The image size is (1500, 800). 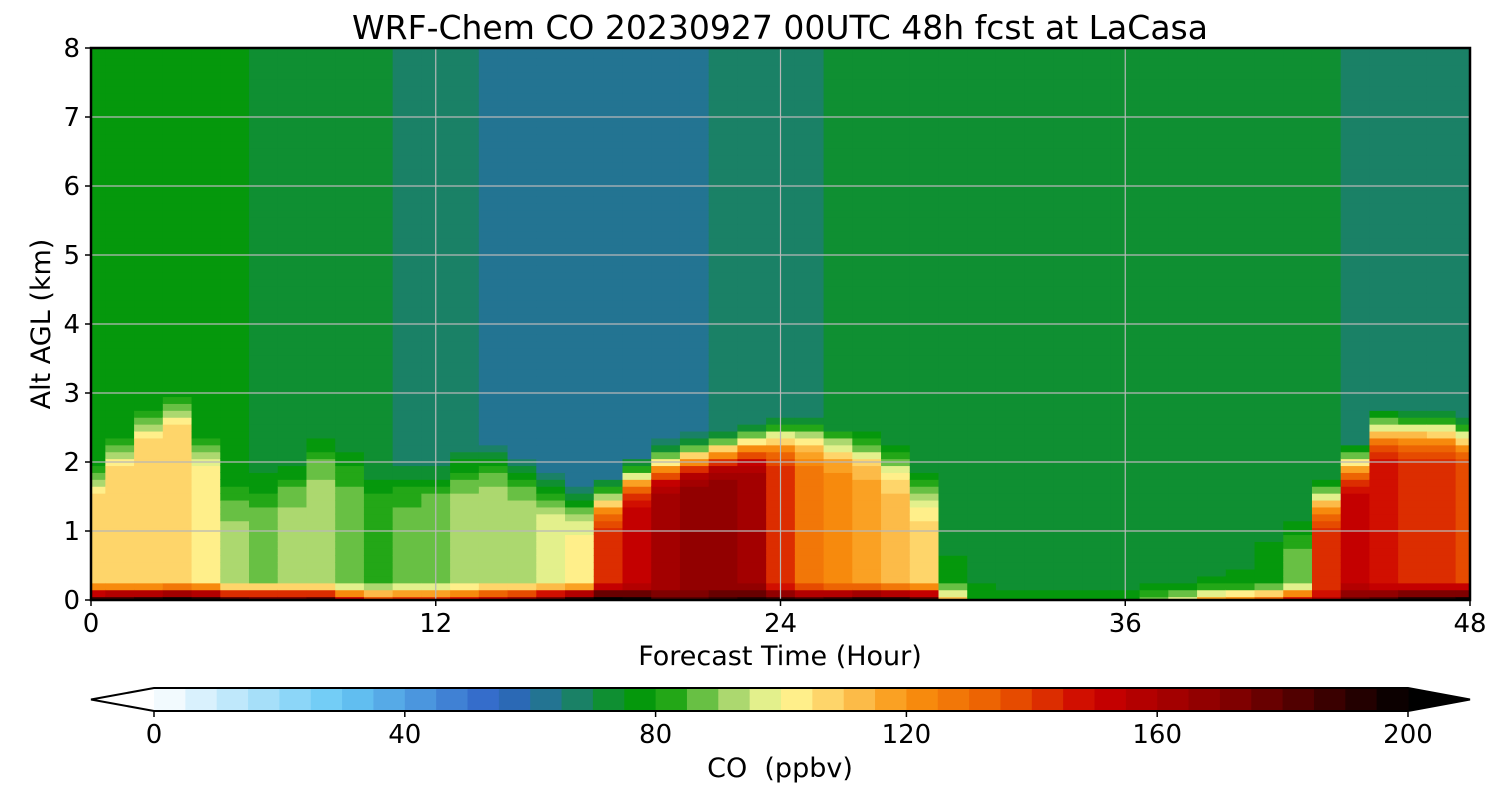 I want to click on y-tick-label: 0, so click(x=71, y=601).